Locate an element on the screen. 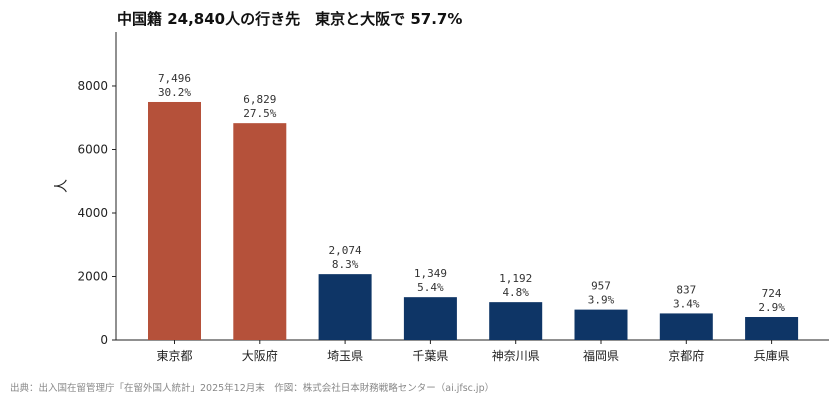 This screenshot has height=404, width=838. y-tick-label: 4000 is located at coordinates (92, 213).